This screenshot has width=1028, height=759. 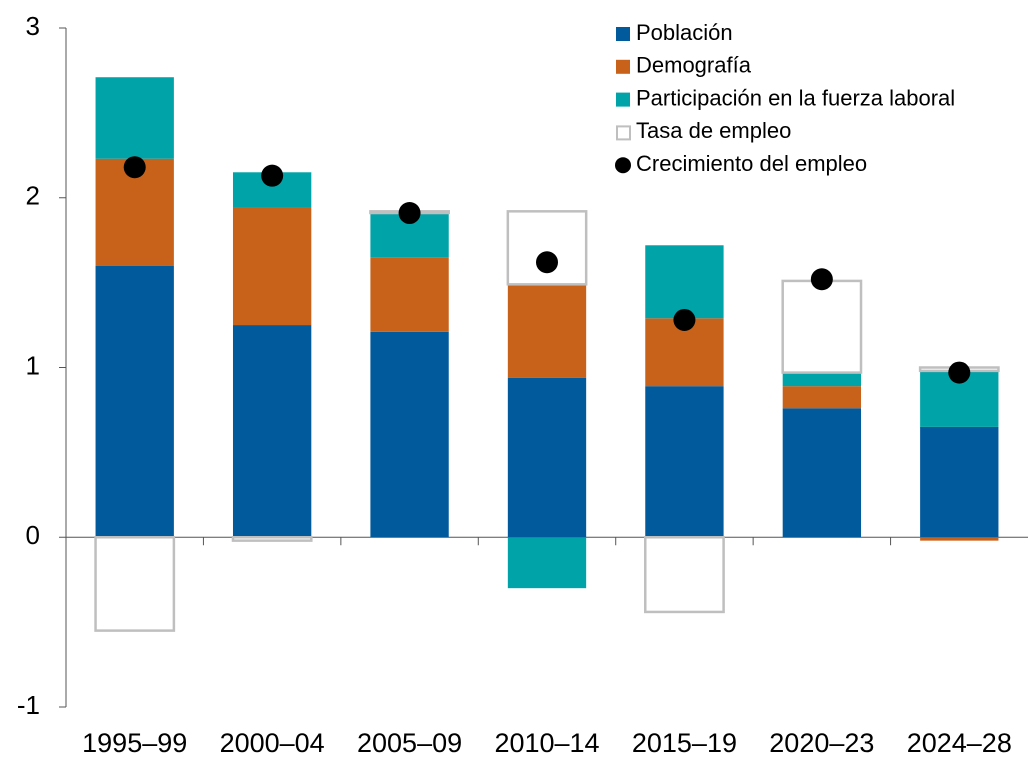 What do you see at coordinates (713, 130) in the screenshot?
I see `legend-label: Tasa de empleo` at bounding box center [713, 130].